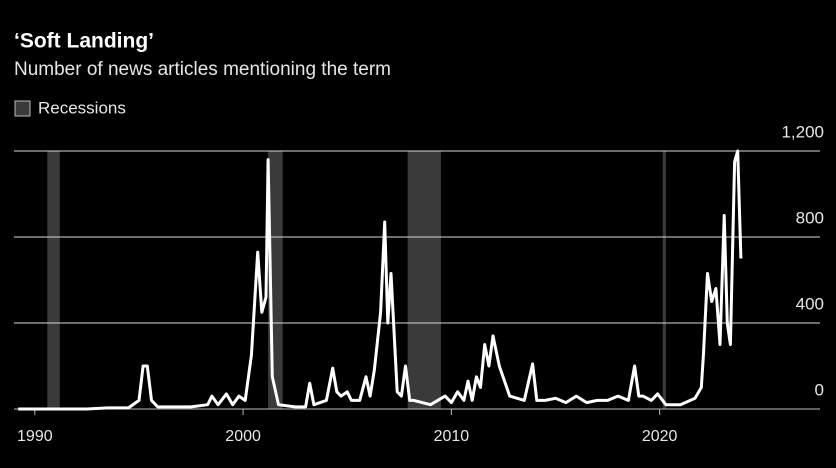  What do you see at coordinates (22, 108) in the screenshot?
I see `legend-swatch` at bounding box center [22, 108].